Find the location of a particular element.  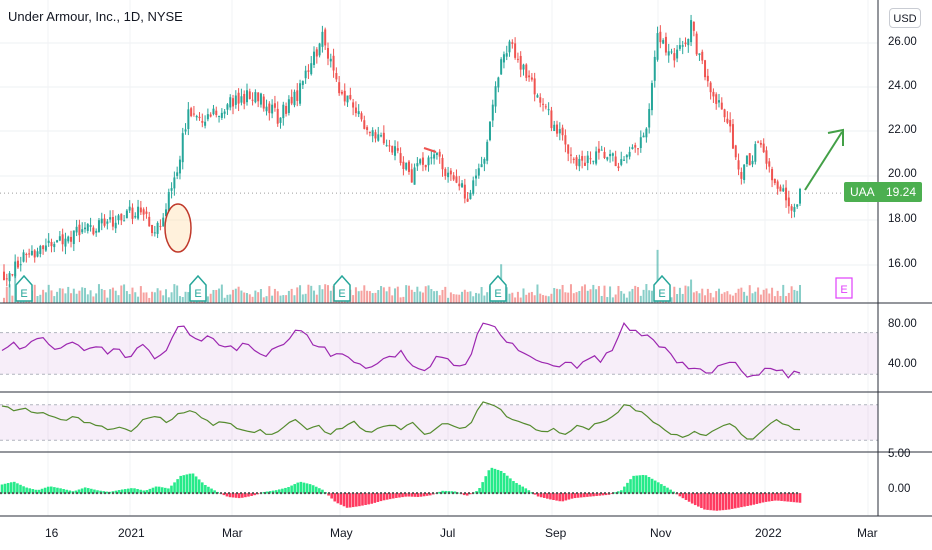

rsi-pane is located at coordinates (439, 350).